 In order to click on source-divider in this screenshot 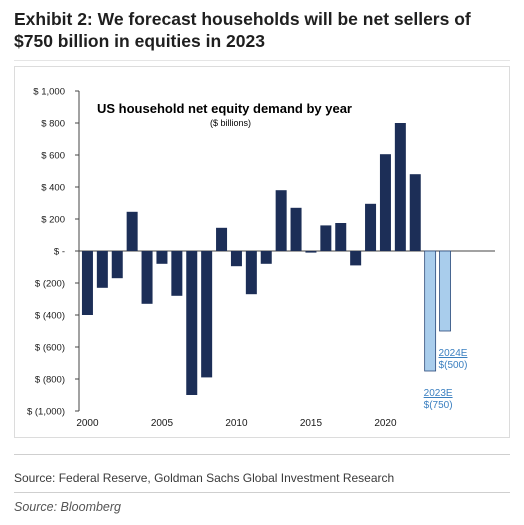, I will do `click(262, 454)`.